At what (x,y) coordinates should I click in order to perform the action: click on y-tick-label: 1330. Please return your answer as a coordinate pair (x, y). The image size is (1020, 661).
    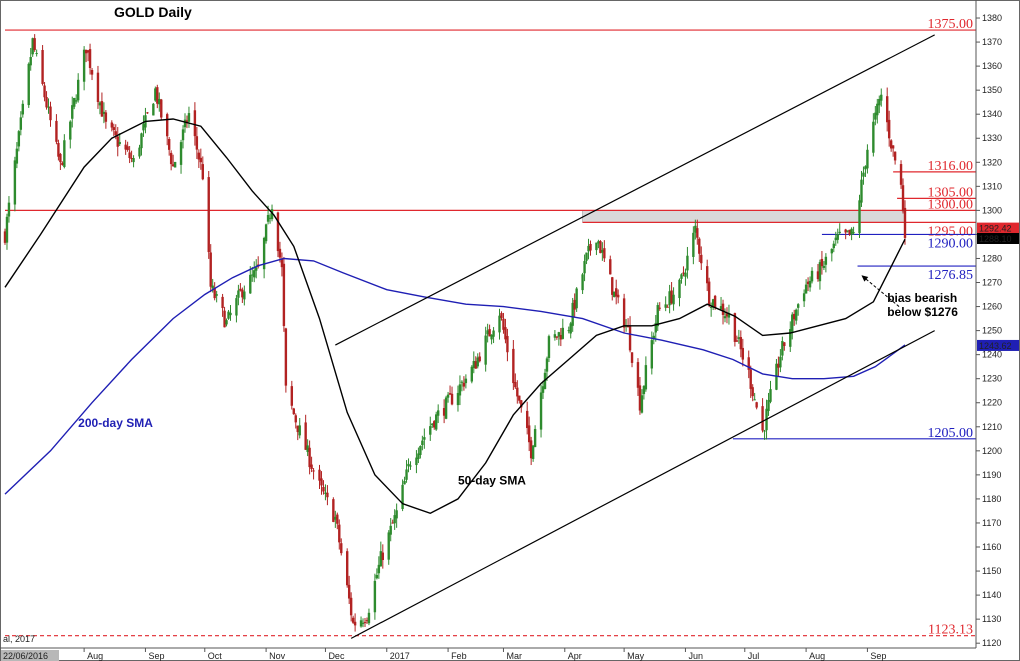
    Looking at the image, I should click on (992, 138).